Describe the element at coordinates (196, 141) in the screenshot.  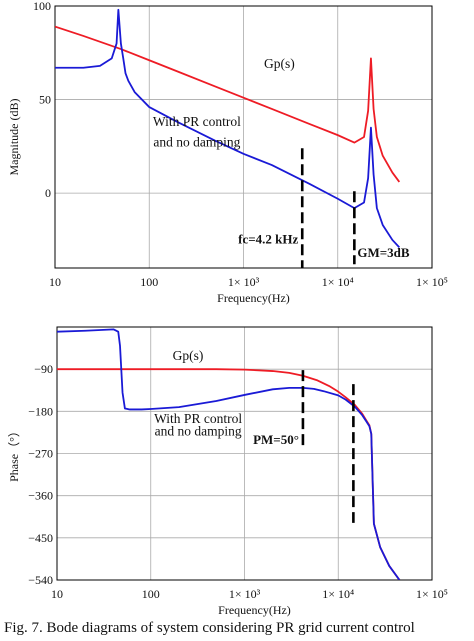
I see `magnitude-annotation: and no damping` at that location.